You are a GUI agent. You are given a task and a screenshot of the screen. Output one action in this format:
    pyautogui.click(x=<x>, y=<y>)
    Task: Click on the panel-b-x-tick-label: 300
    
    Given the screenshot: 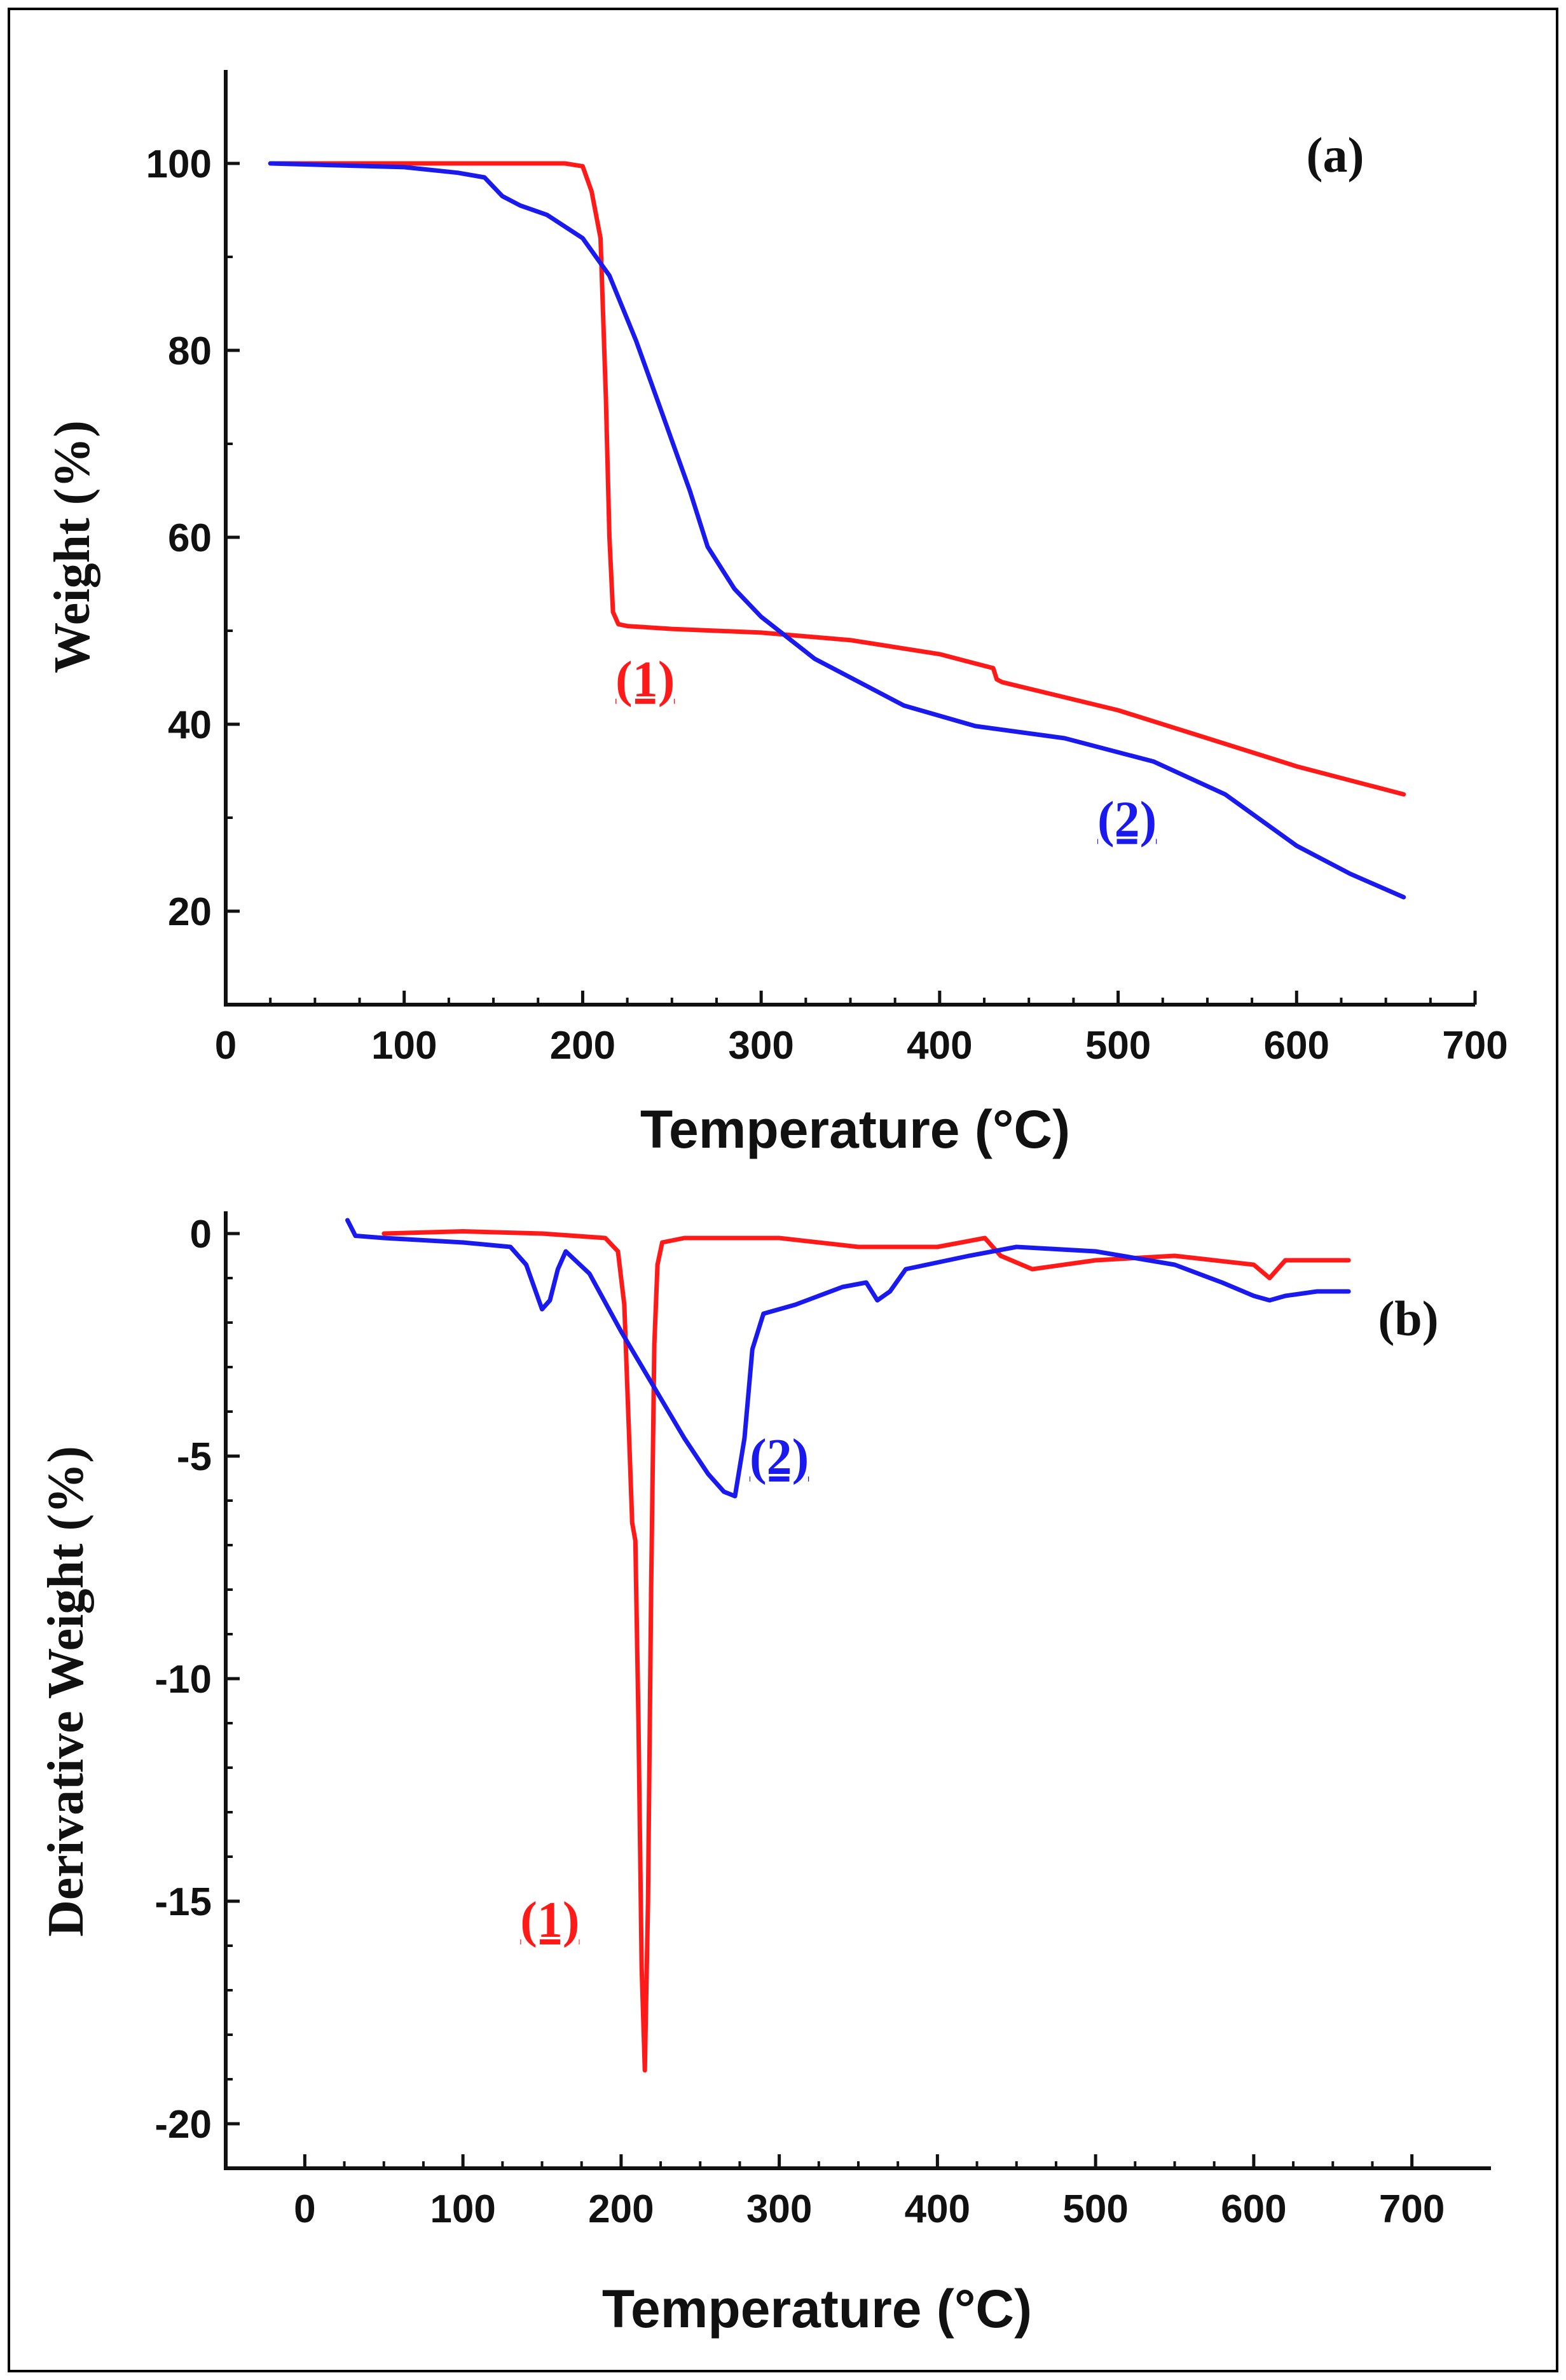 What is the action you would take?
    pyautogui.click(x=779, y=2209)
    